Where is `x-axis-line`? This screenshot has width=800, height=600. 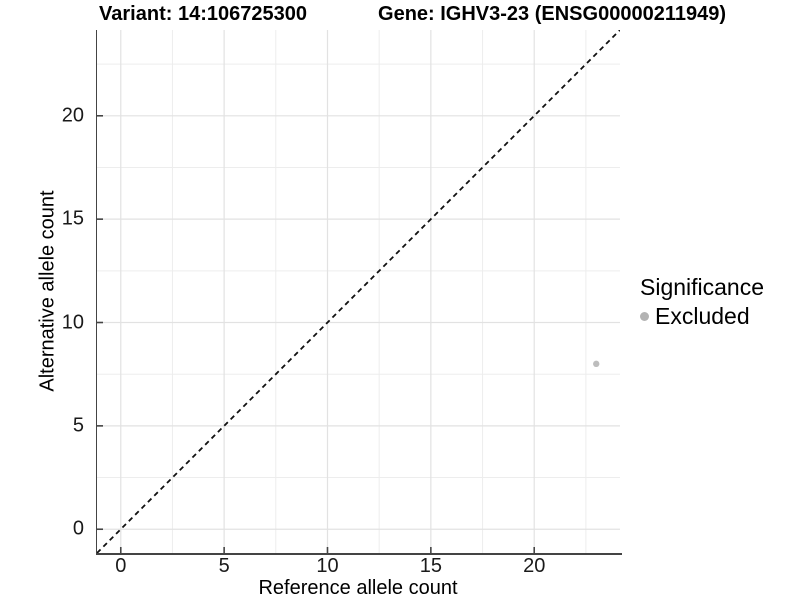 x-axis-line is located at coordinates (358, 554).